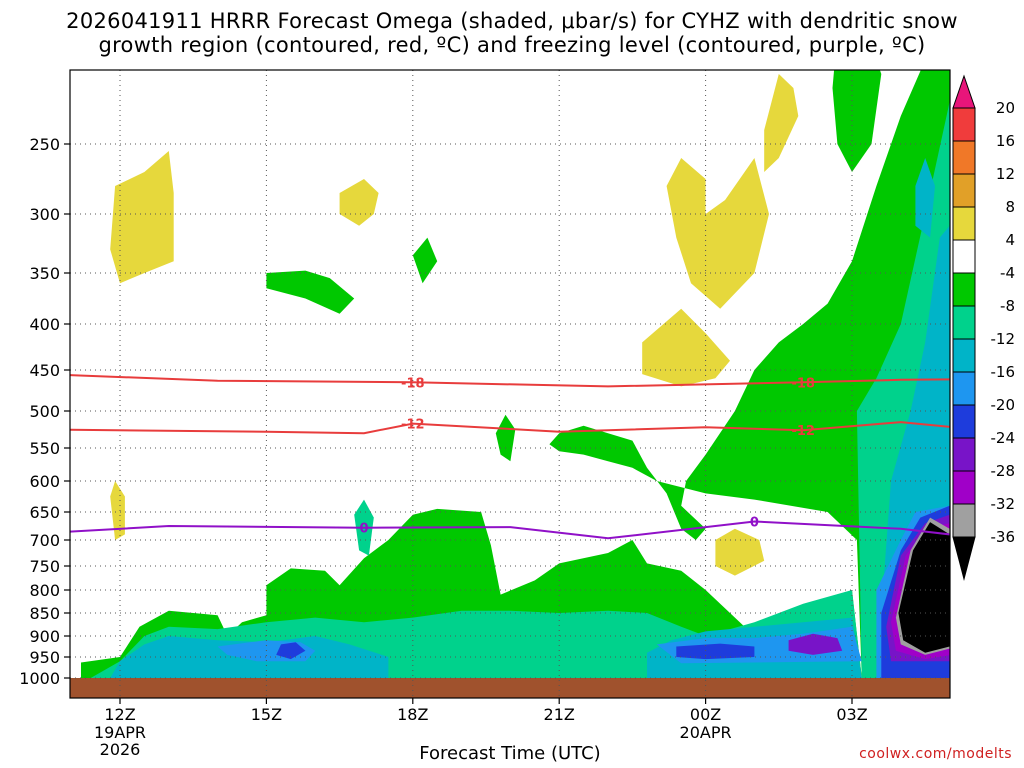  I want to click on ground-bar, so click(510, 688).